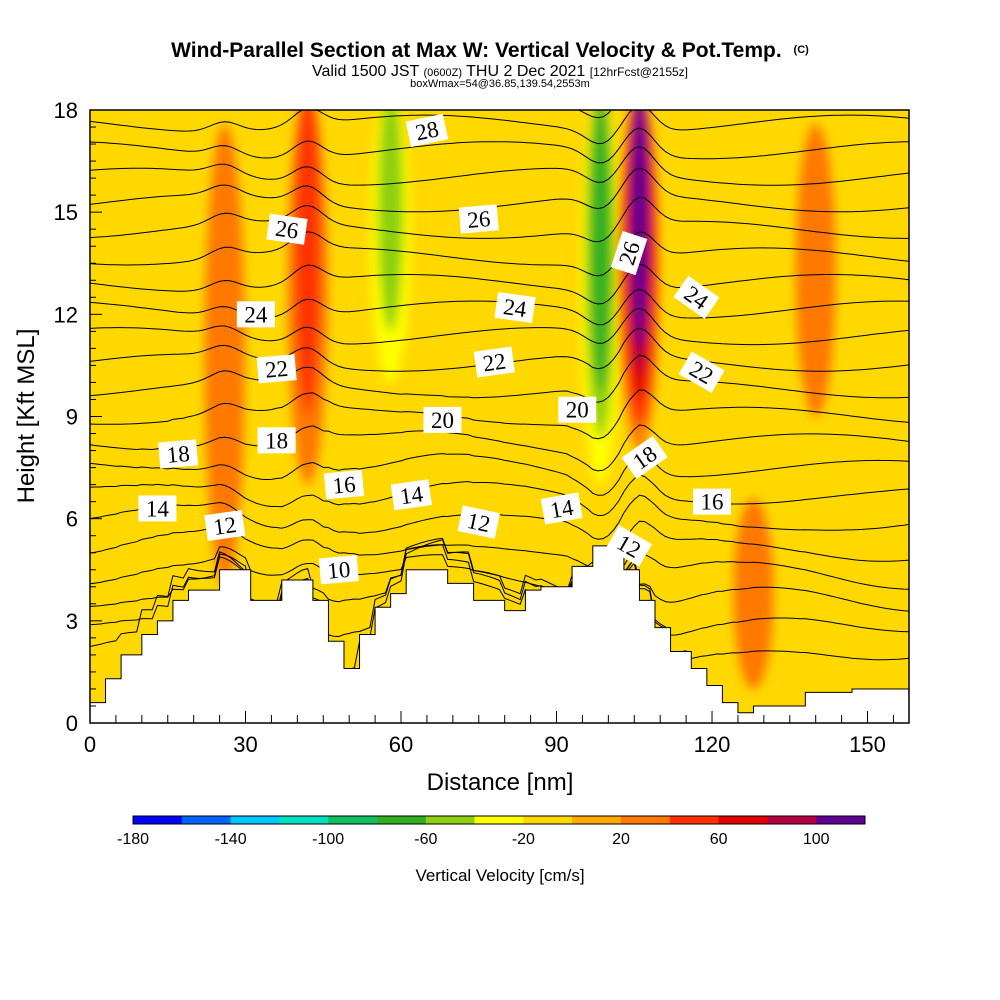 Image resolution: width=1000 pixels, height=1000 pixels. Describe the element at coordinates (621, 839) in the screenshot. I see `colorbar-tick-label: 20` at that location.